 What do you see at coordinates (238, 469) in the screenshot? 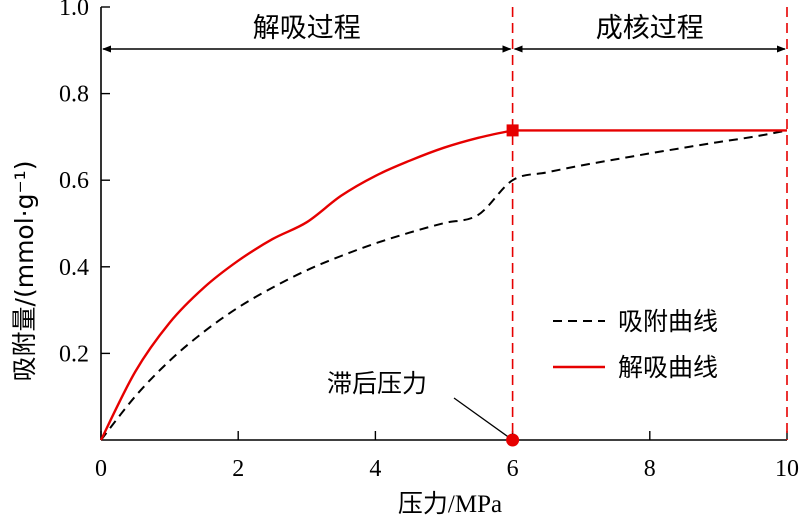
I see `x-tick-label-1: 2` at bounding box center [238, 469].